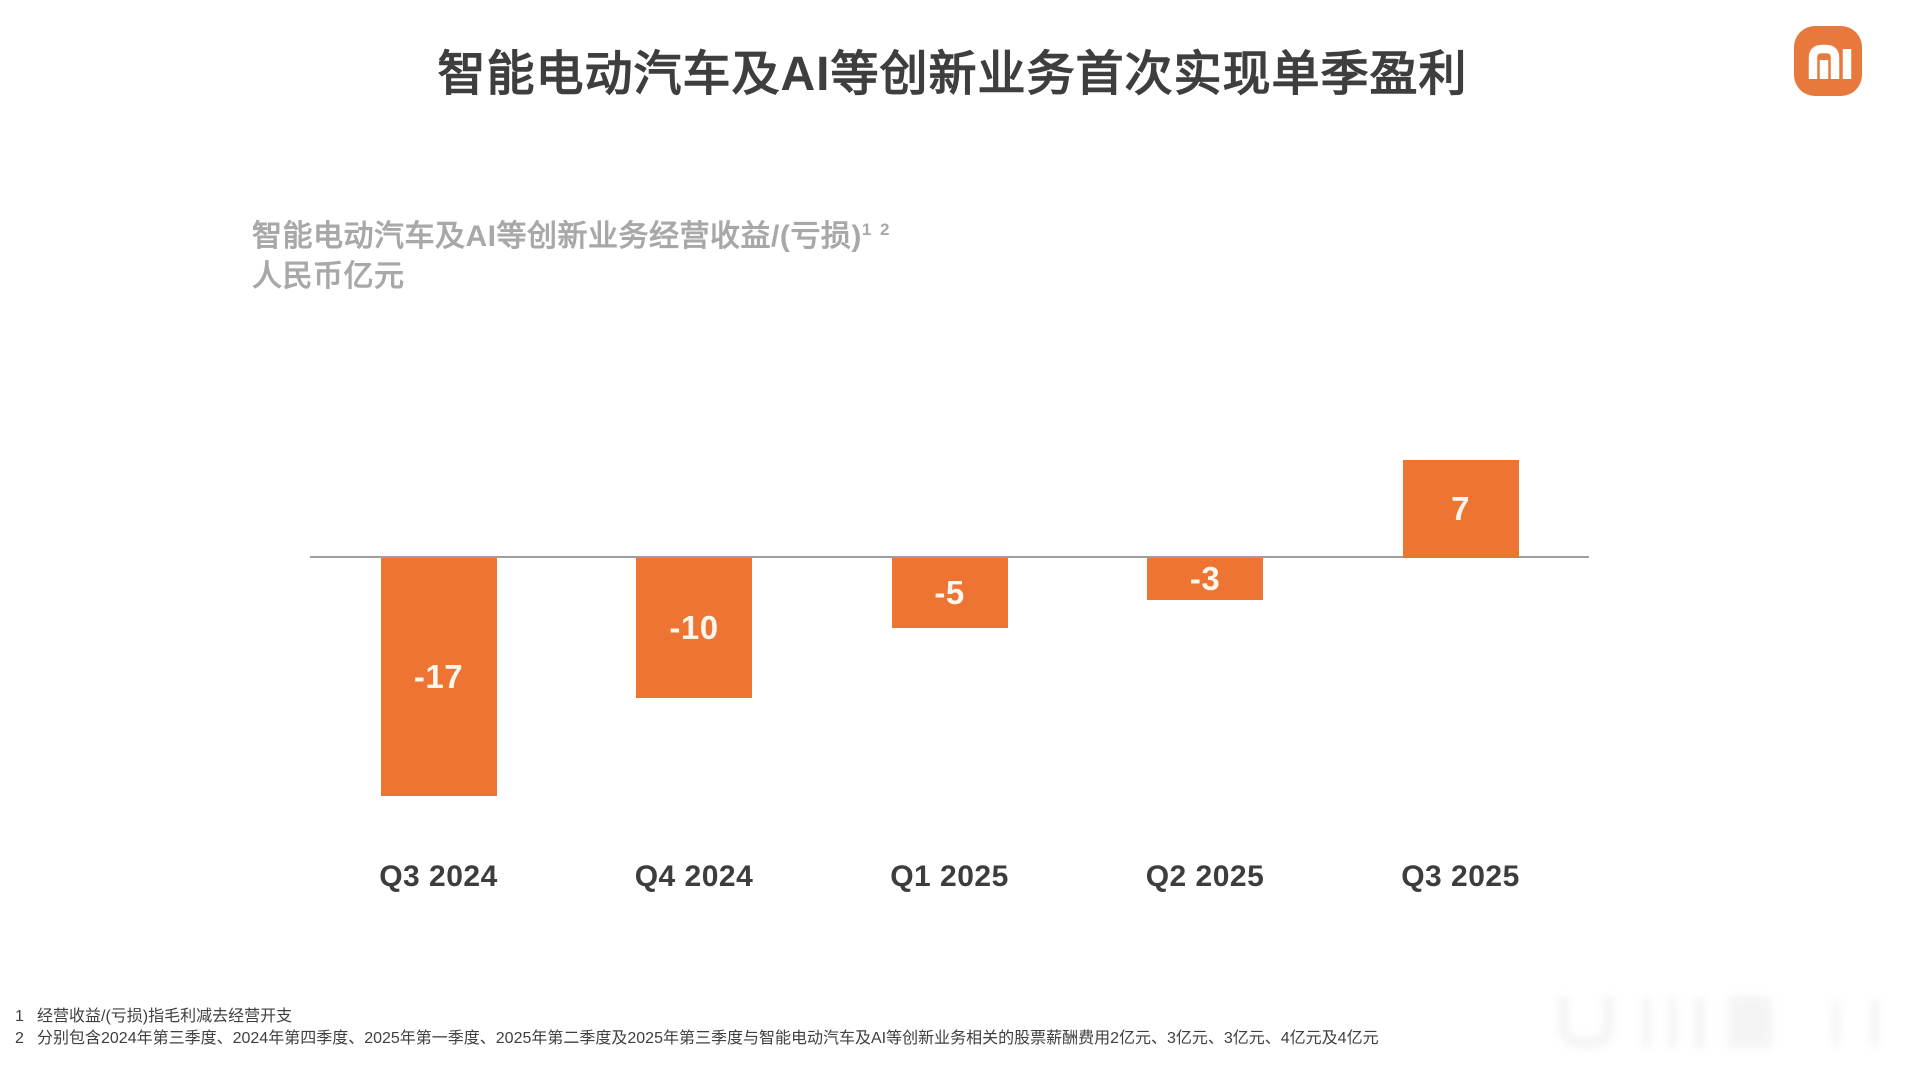 This screenshot has height=1070, width=1905. I want to click on bar-q3-2025: 7, so click(1460, 509).